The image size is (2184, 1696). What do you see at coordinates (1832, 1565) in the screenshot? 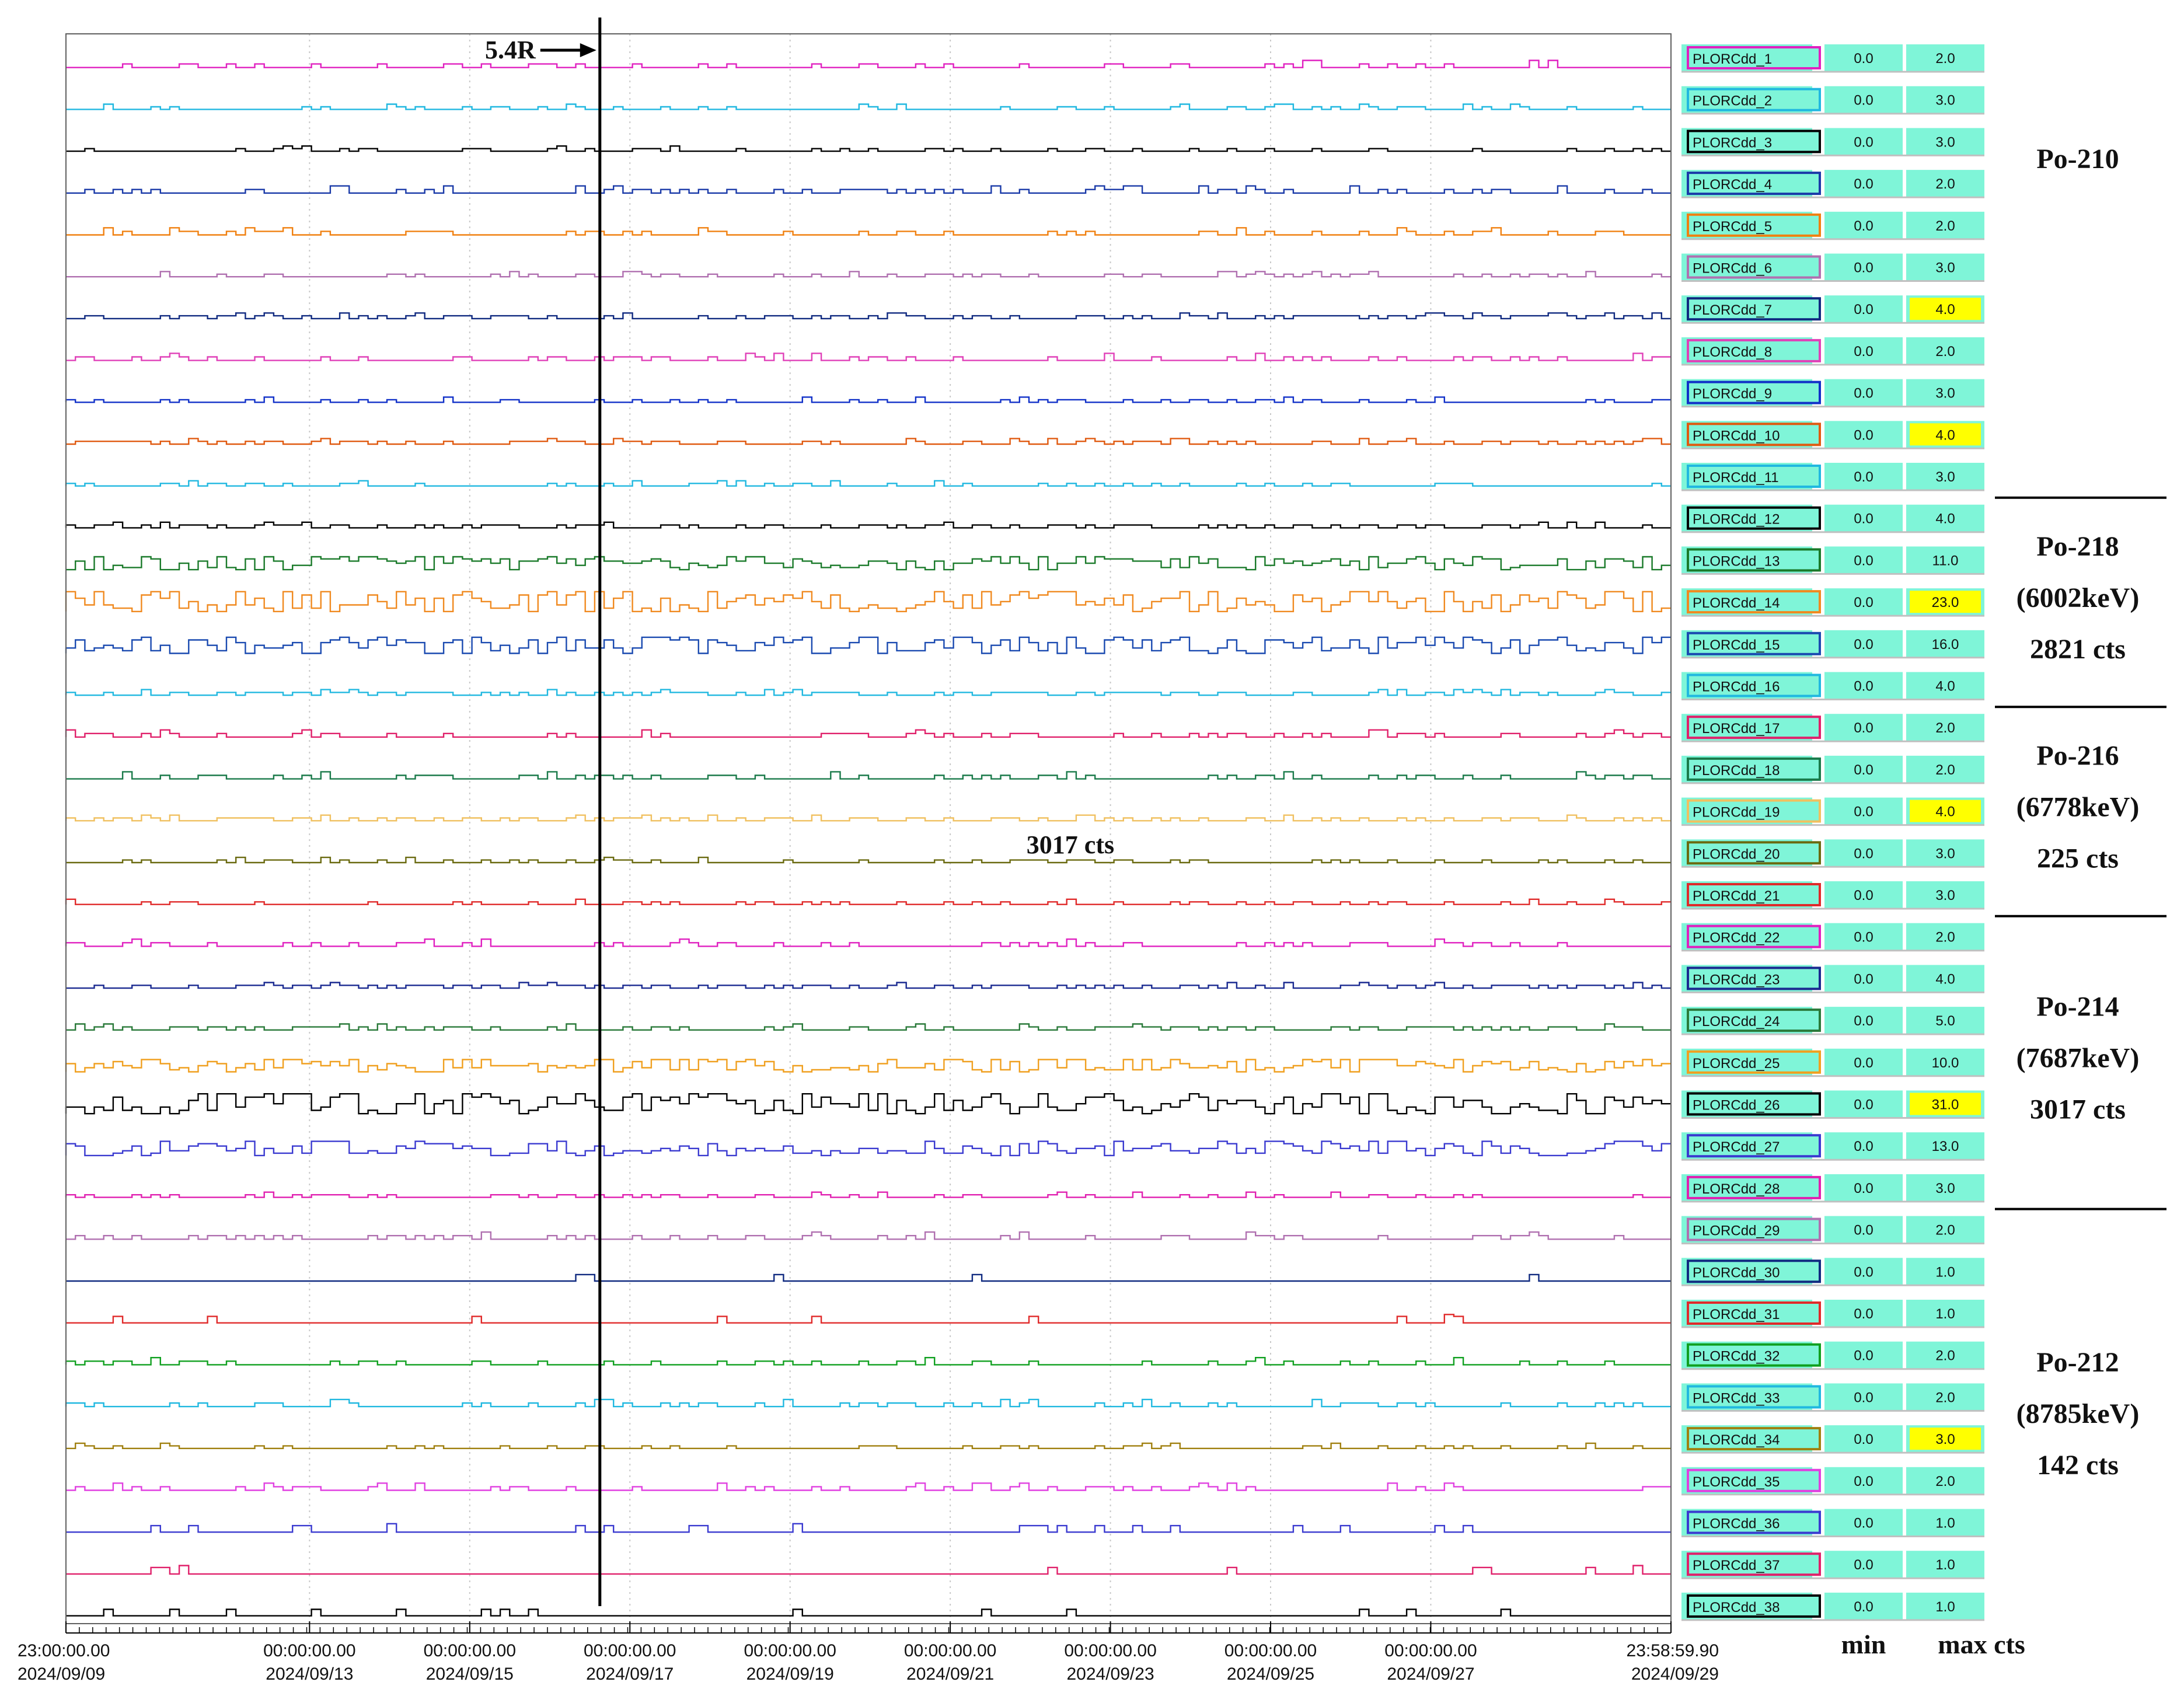
I see `channel-row: PLORCdd_37 0.0 1.0` at bounding box center [1832, 1565].